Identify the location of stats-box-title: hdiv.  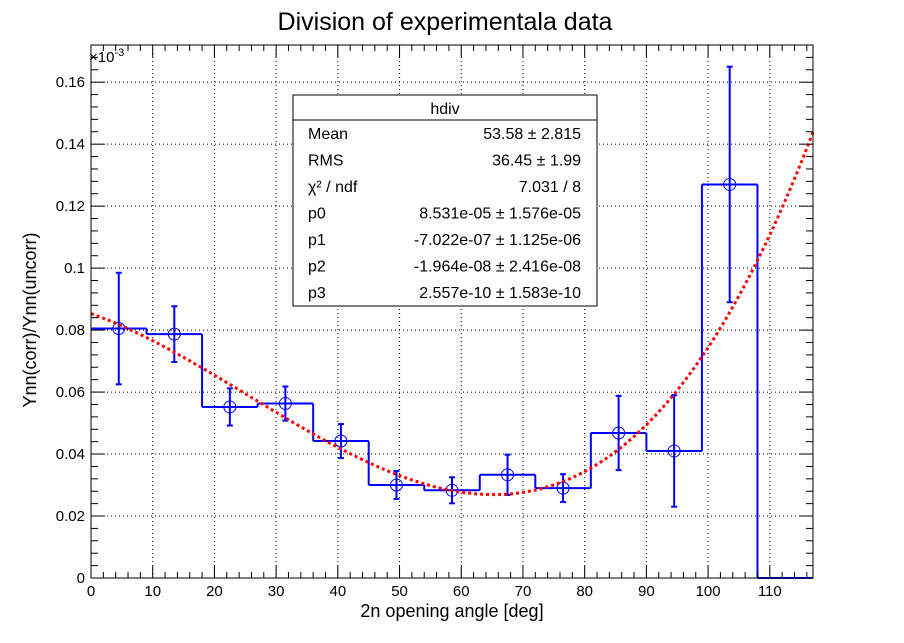
(444, 109).